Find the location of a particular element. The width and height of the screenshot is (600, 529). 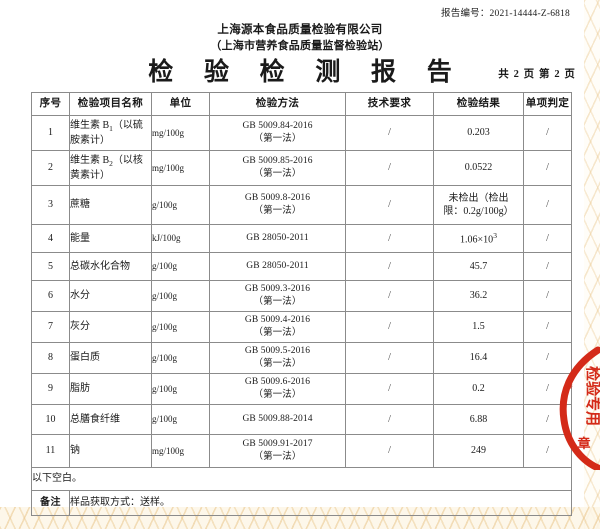

table-row: 9 脂肪 g/100g GB 5009.6-2016 （第一法） / 0.2 / is located at coordinates (301, 389).